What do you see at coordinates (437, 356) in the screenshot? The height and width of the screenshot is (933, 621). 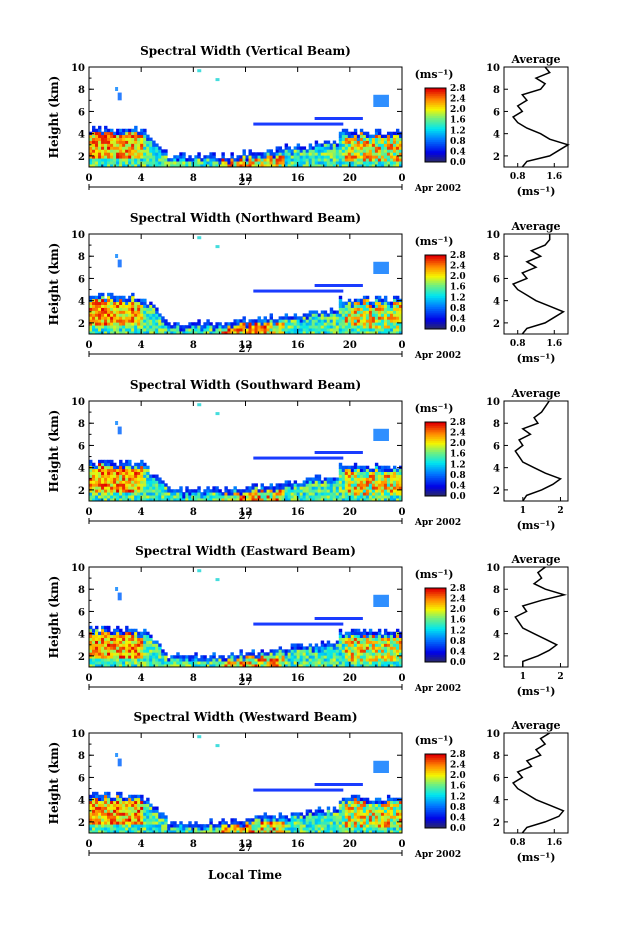 I see `date-label: Apr 2002` at bounding box center [437, 356].